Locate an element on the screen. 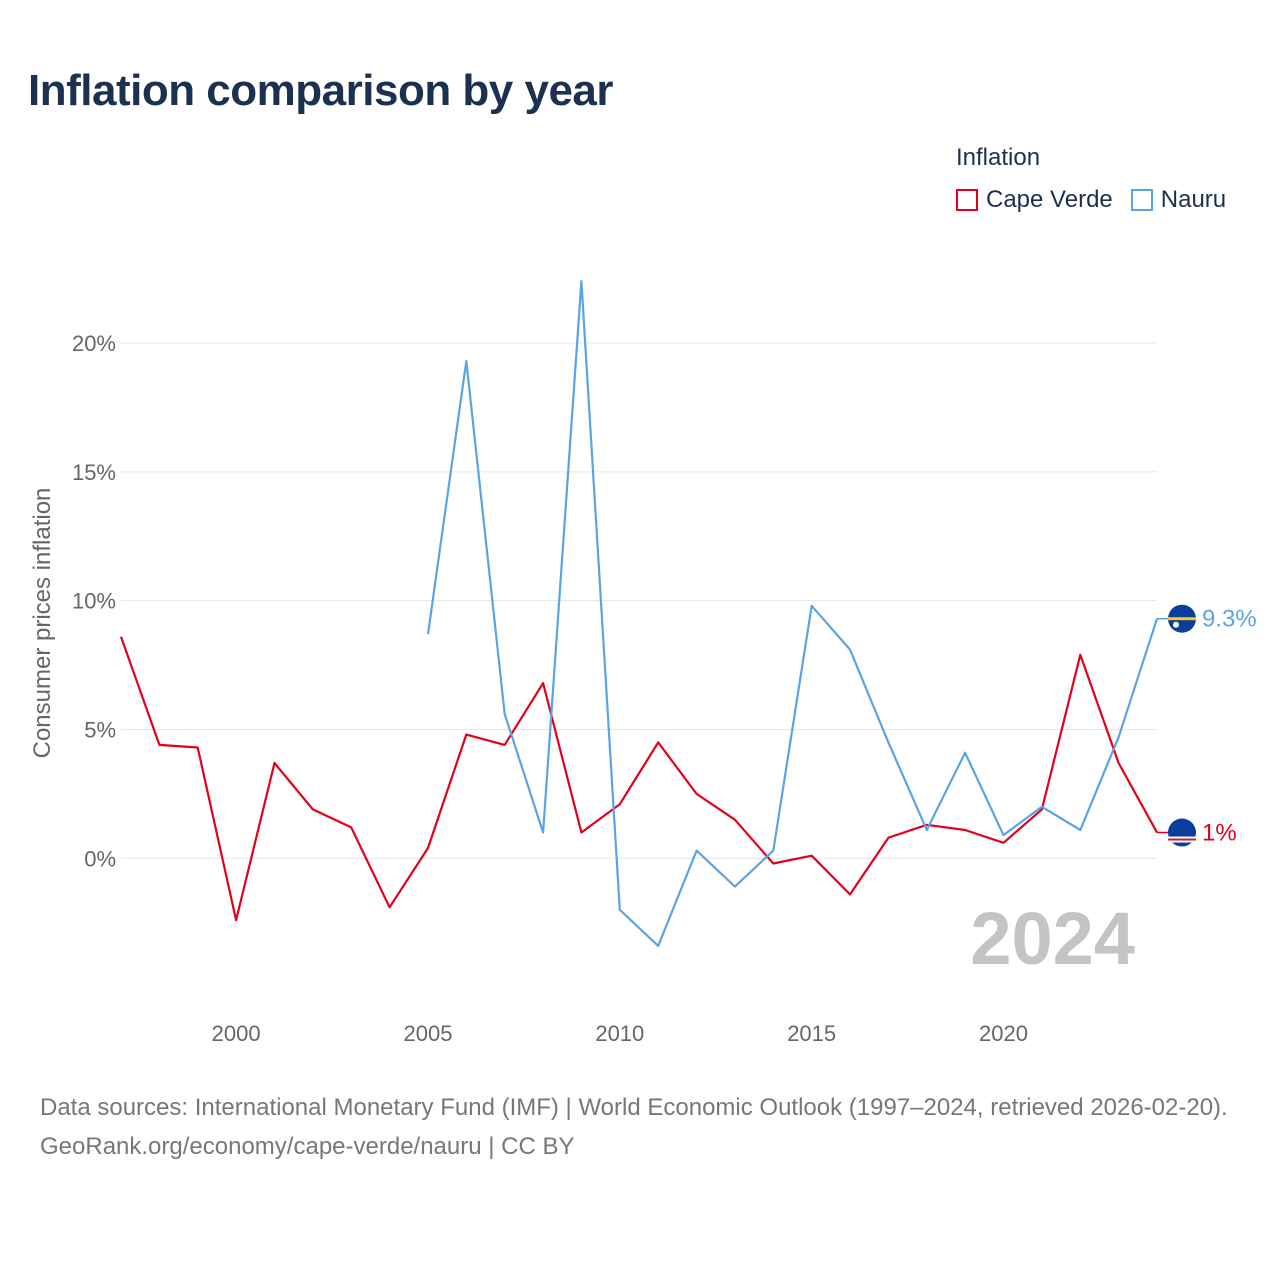  legend-item-nauru: Nauru is located at coordinates (1178, 200).